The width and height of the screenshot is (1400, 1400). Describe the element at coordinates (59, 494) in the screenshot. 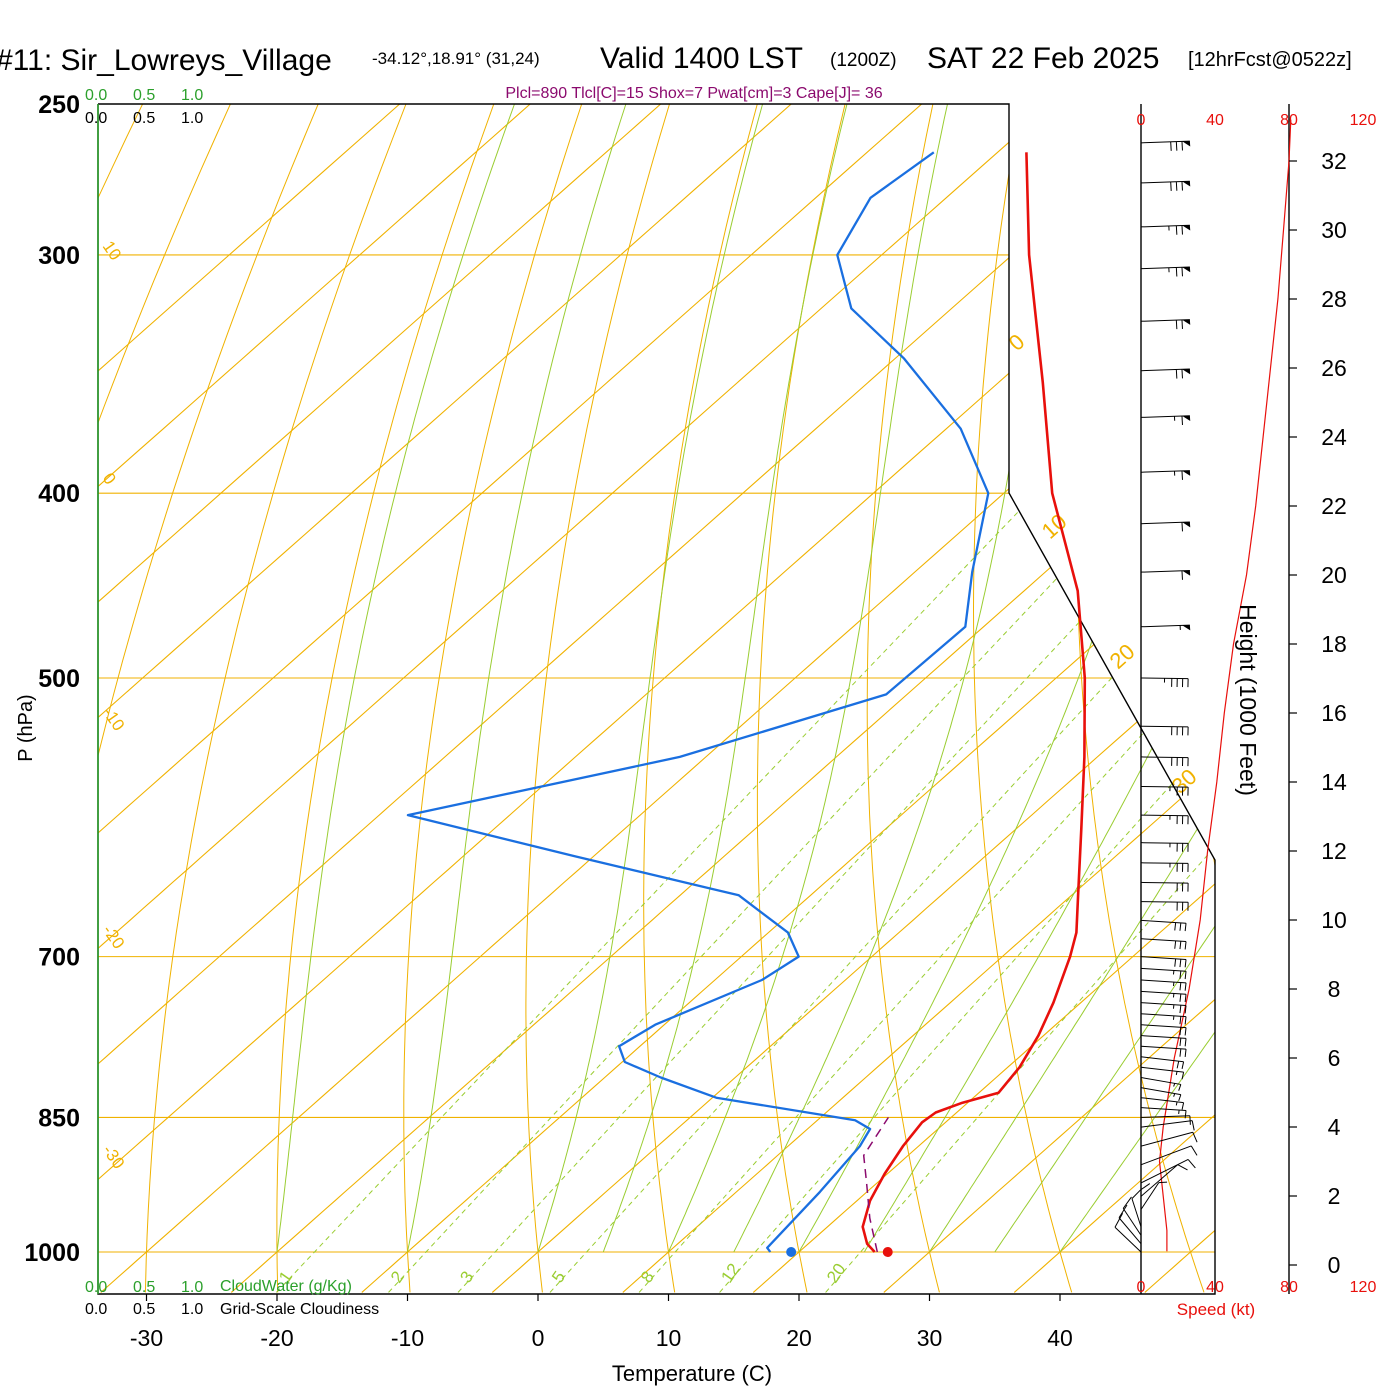

I see `p-tick-label-400: 400` at that location.